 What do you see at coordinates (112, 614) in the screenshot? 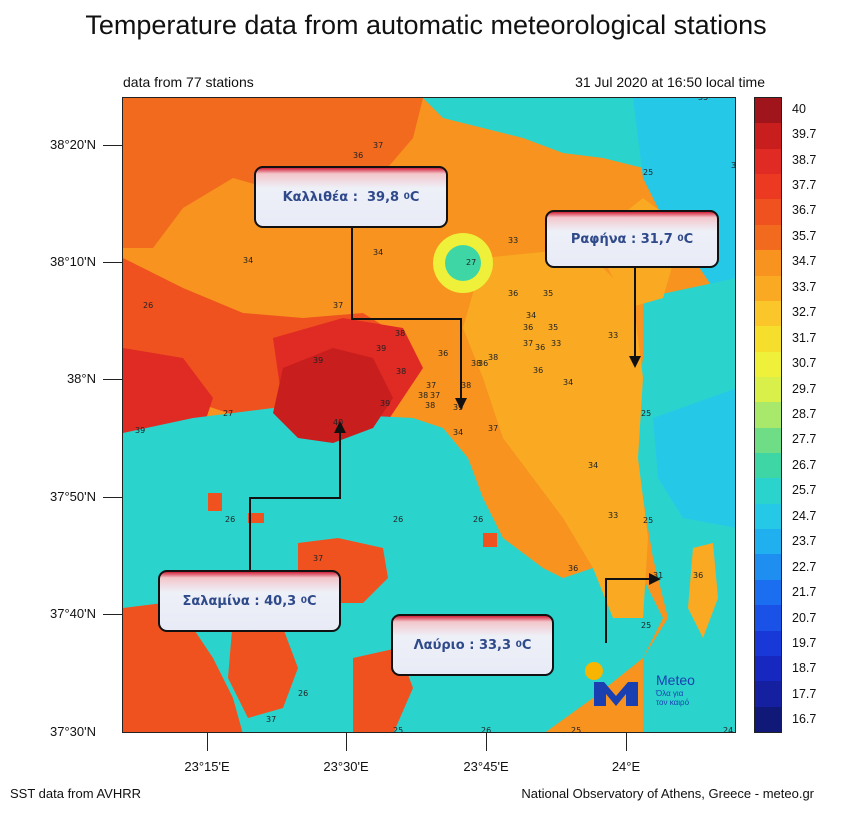
I see `lat-tick` at bounding box center [112, 614].